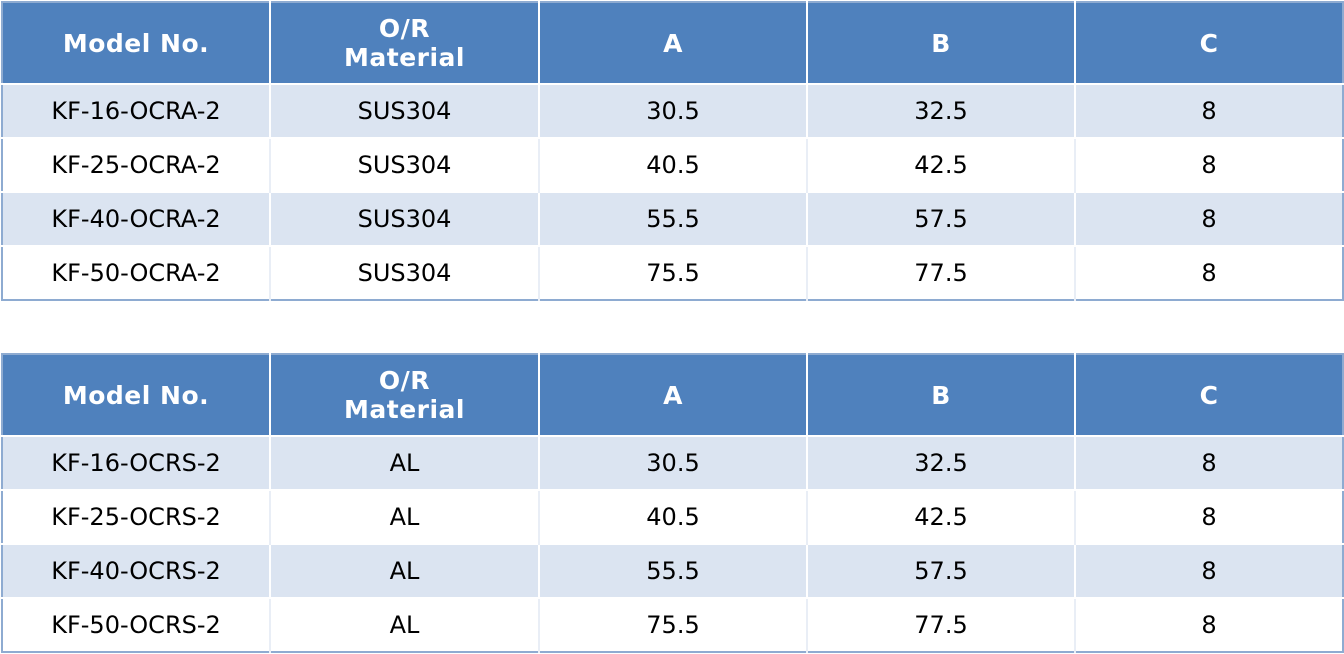  Describe the element at coordinates (136, 462) in the screenshot. I see `cell-model: KF-16-OCRS-2` at that location.